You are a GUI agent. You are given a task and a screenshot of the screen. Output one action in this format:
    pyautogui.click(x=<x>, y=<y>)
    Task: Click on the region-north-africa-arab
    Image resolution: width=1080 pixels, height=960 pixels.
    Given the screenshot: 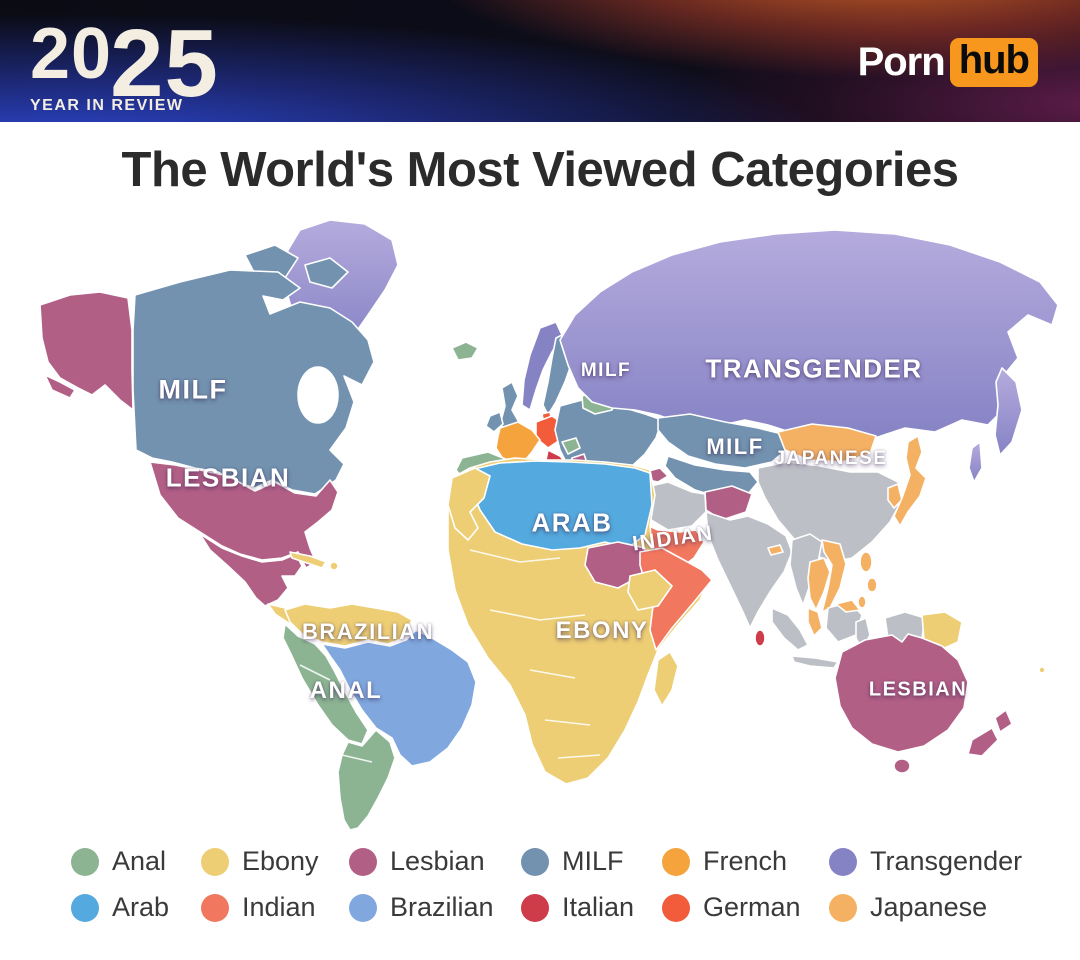 What is the action you would take?
    pyautogui.click(x=561, y=505)
    